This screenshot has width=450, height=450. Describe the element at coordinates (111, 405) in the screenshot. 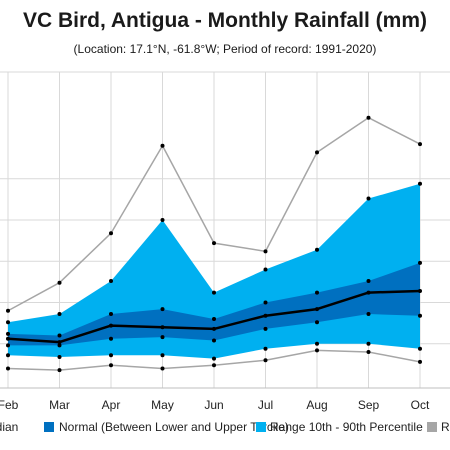

I see `x-tick-label: Apr` at that location.